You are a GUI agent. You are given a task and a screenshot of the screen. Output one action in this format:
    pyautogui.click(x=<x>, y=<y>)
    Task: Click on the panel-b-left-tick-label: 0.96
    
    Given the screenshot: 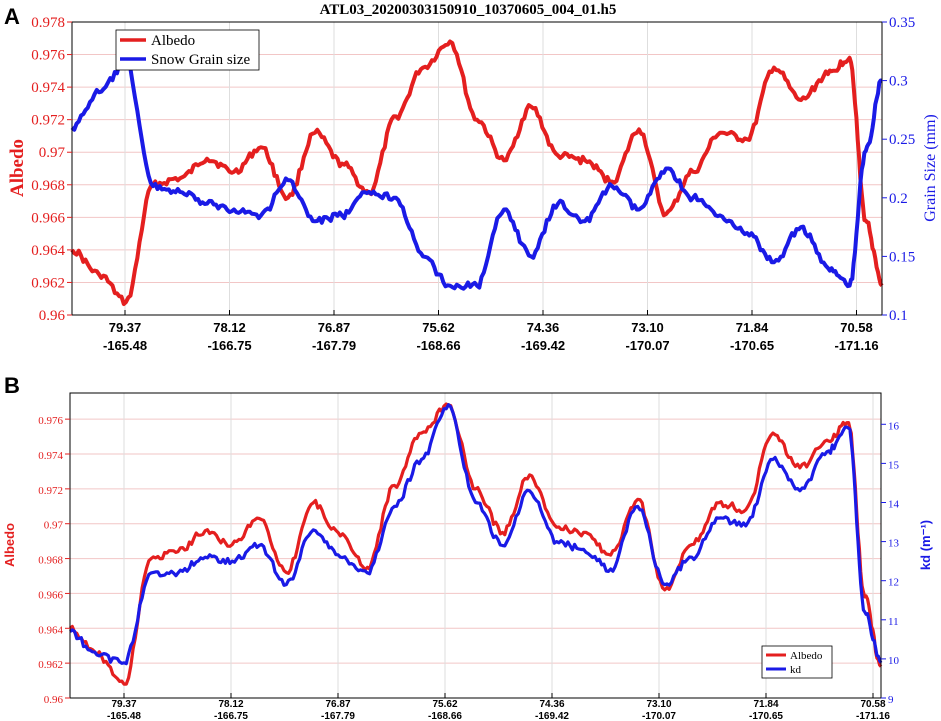 What is the action you would take?
    pyautogui.click(x=54, y=700)
    